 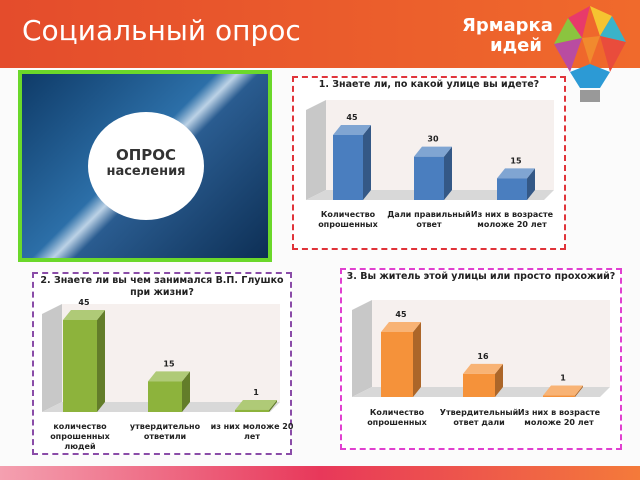 I want to click on category-label: количество опрошенных людей, so click(x=80, y=436).